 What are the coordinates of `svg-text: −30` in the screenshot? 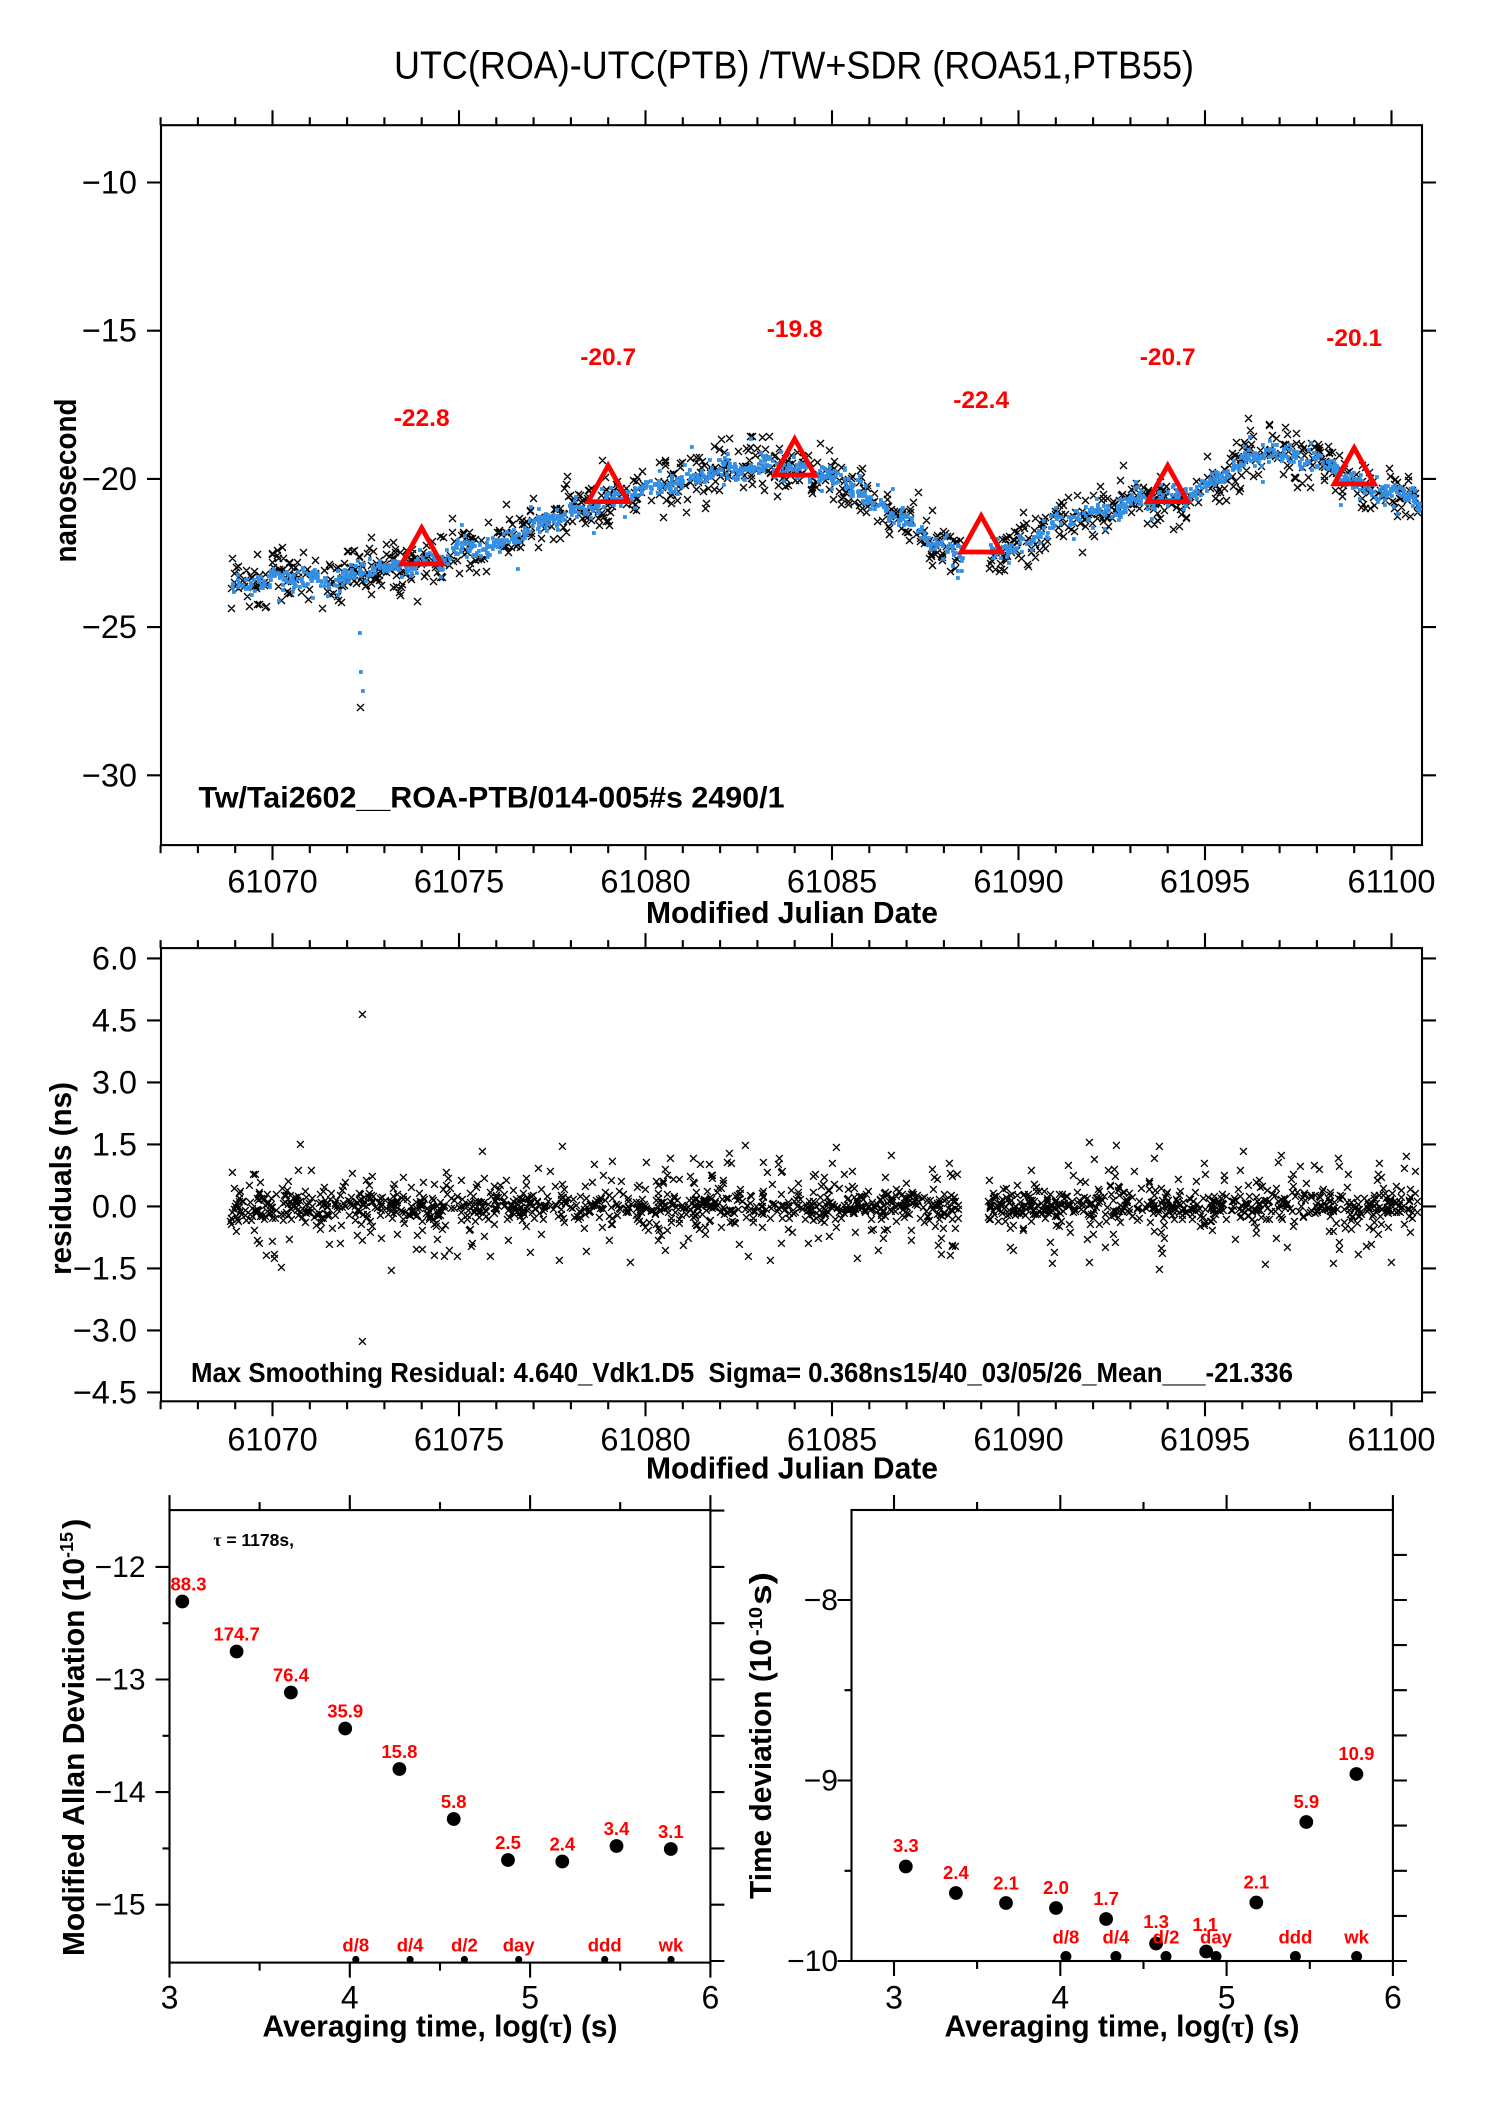 It's located at (109, 775).